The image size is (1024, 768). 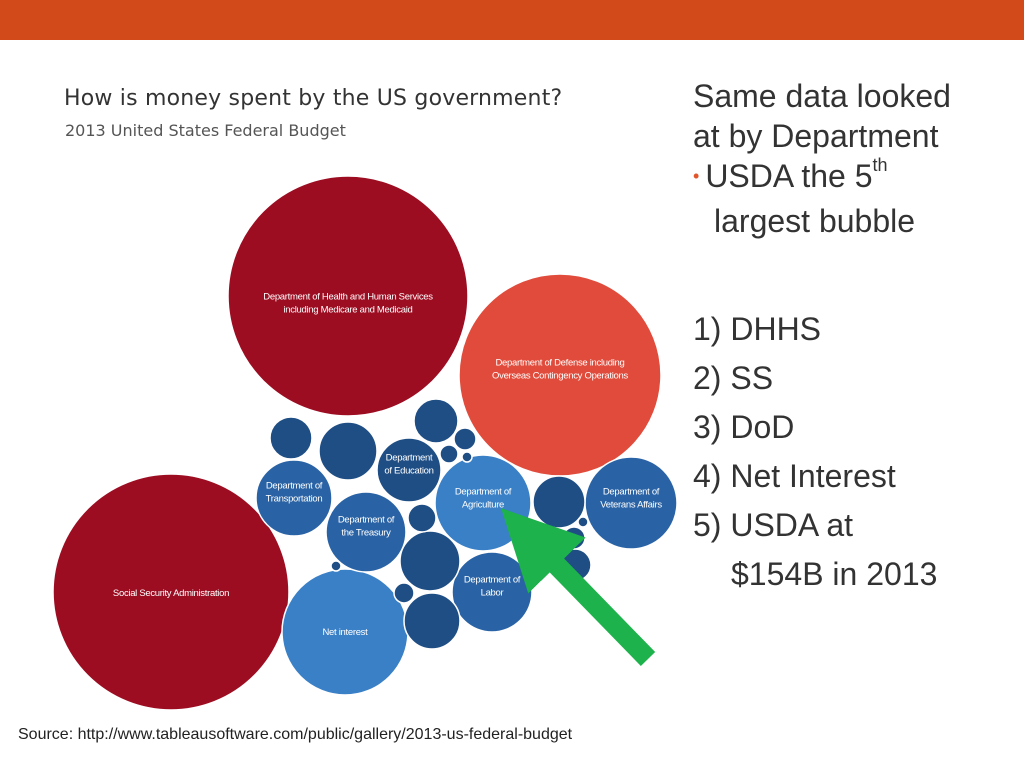 What do you see at coordinates (559, 363) in the screenshot?
I see `bubble-label-2-0: Department of Defense including` at bounding box center [559, 363].